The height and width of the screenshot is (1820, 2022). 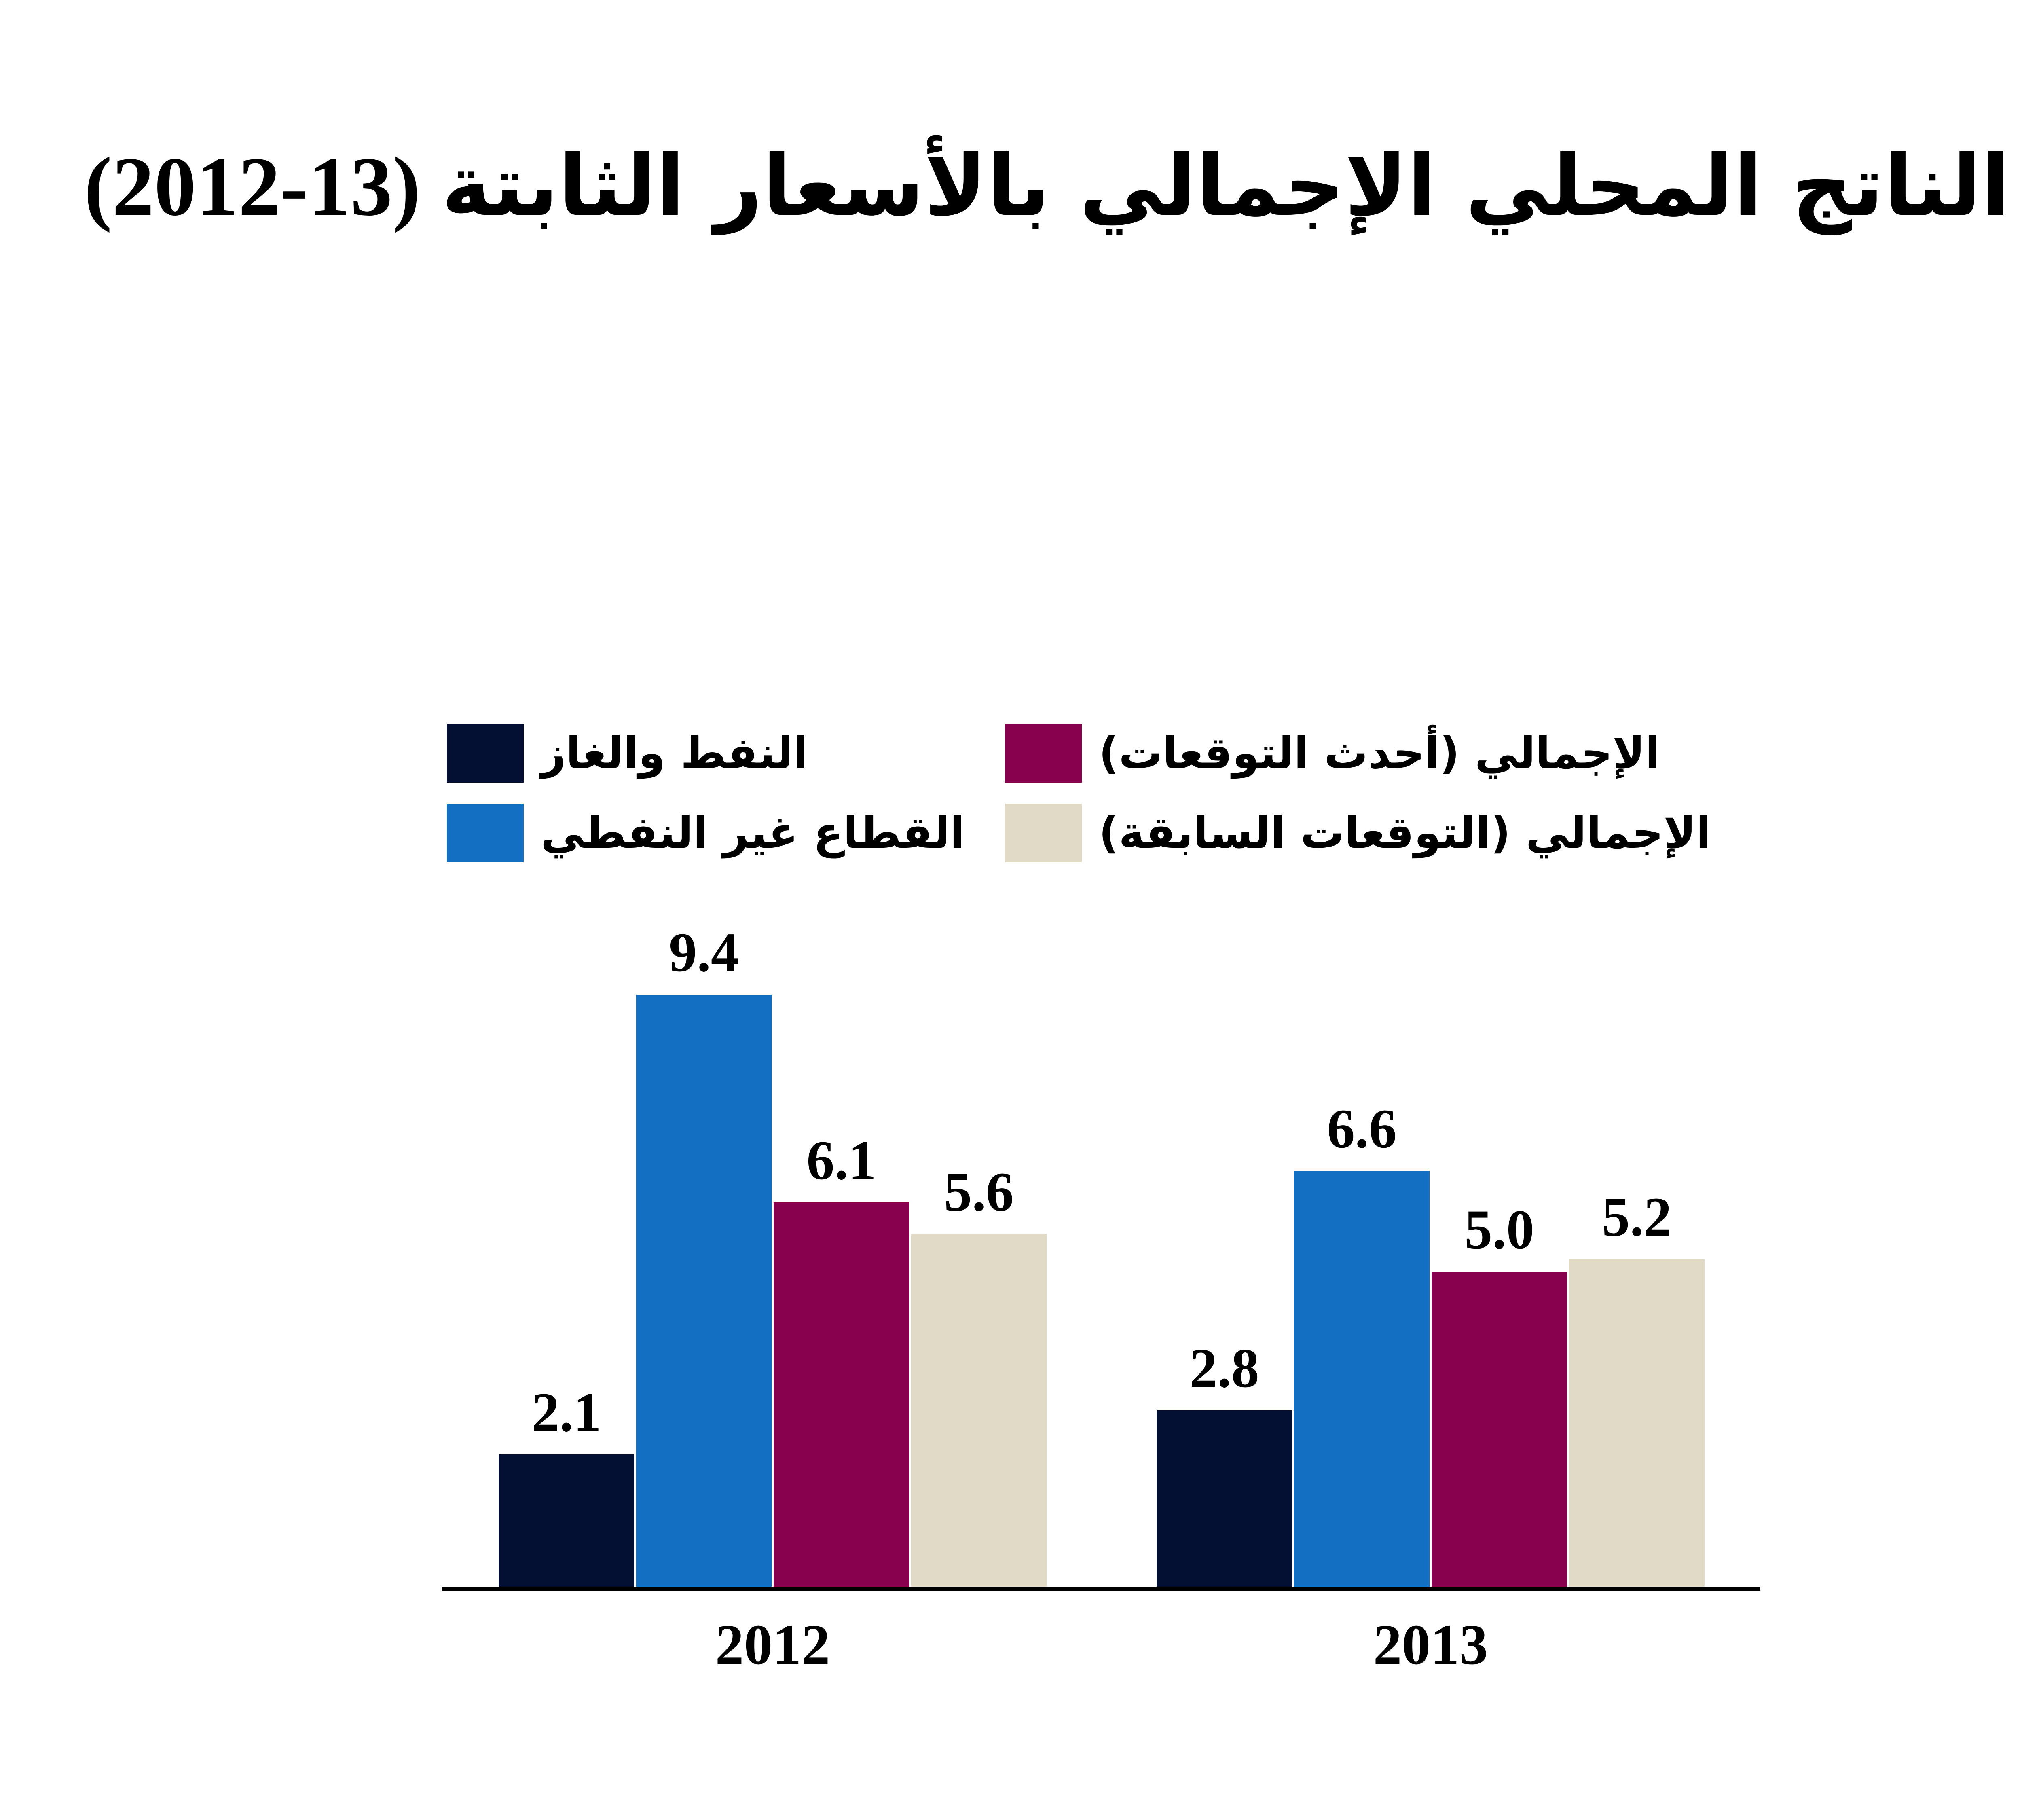 What do you see at coordinates (252, 186) in the screenshot?
I see `chart-title-range: (2012-13)` at bounding box center [252, 186].